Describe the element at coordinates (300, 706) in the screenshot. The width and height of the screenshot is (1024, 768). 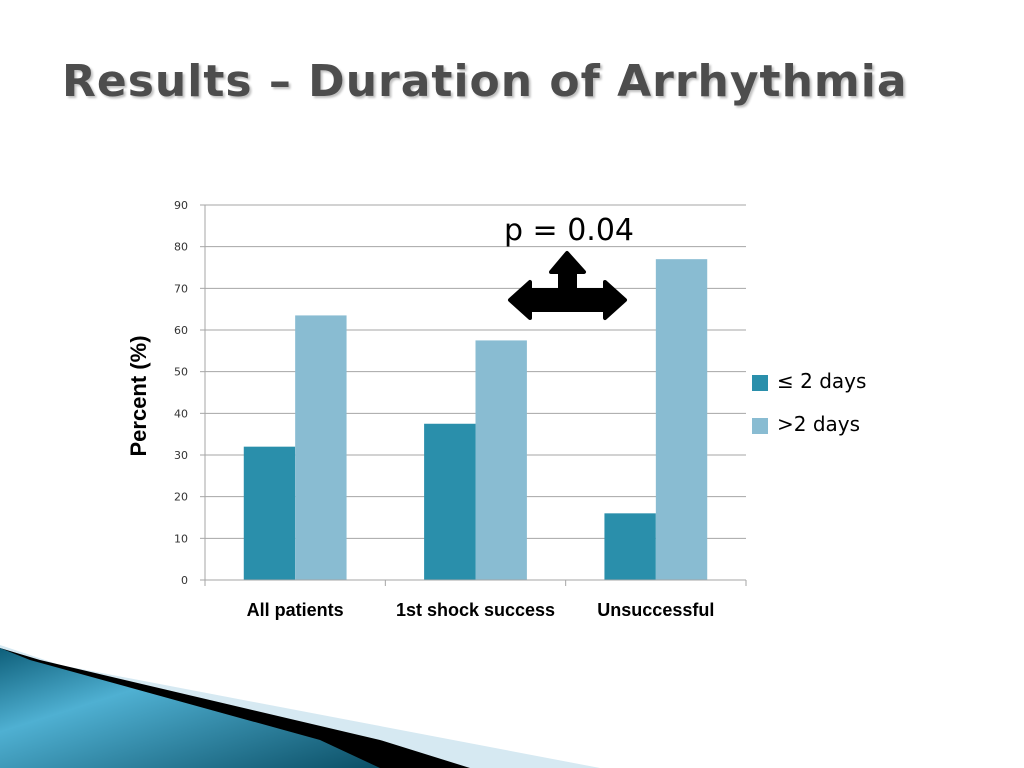
I see `corner-decoration` at that location.